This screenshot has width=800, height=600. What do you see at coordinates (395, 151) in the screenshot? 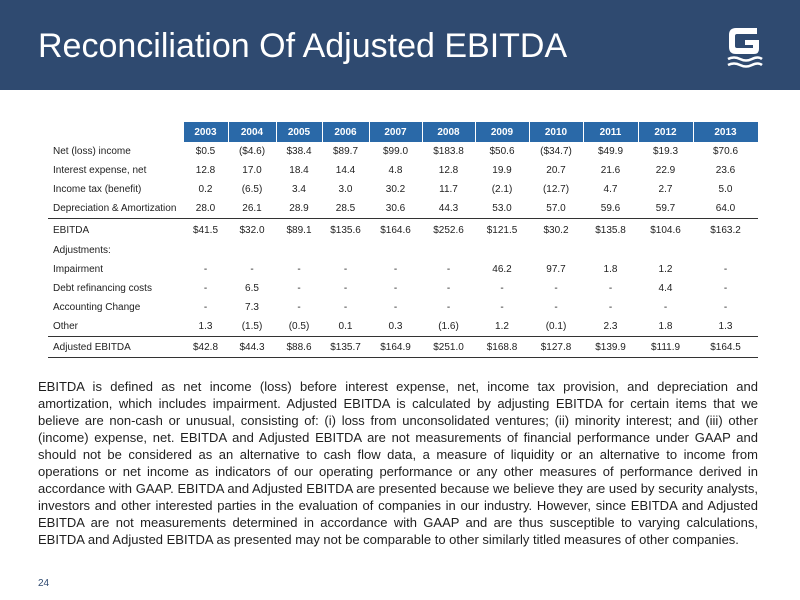
I see `table-cell: $99.0` at bounding box center [395, 151].